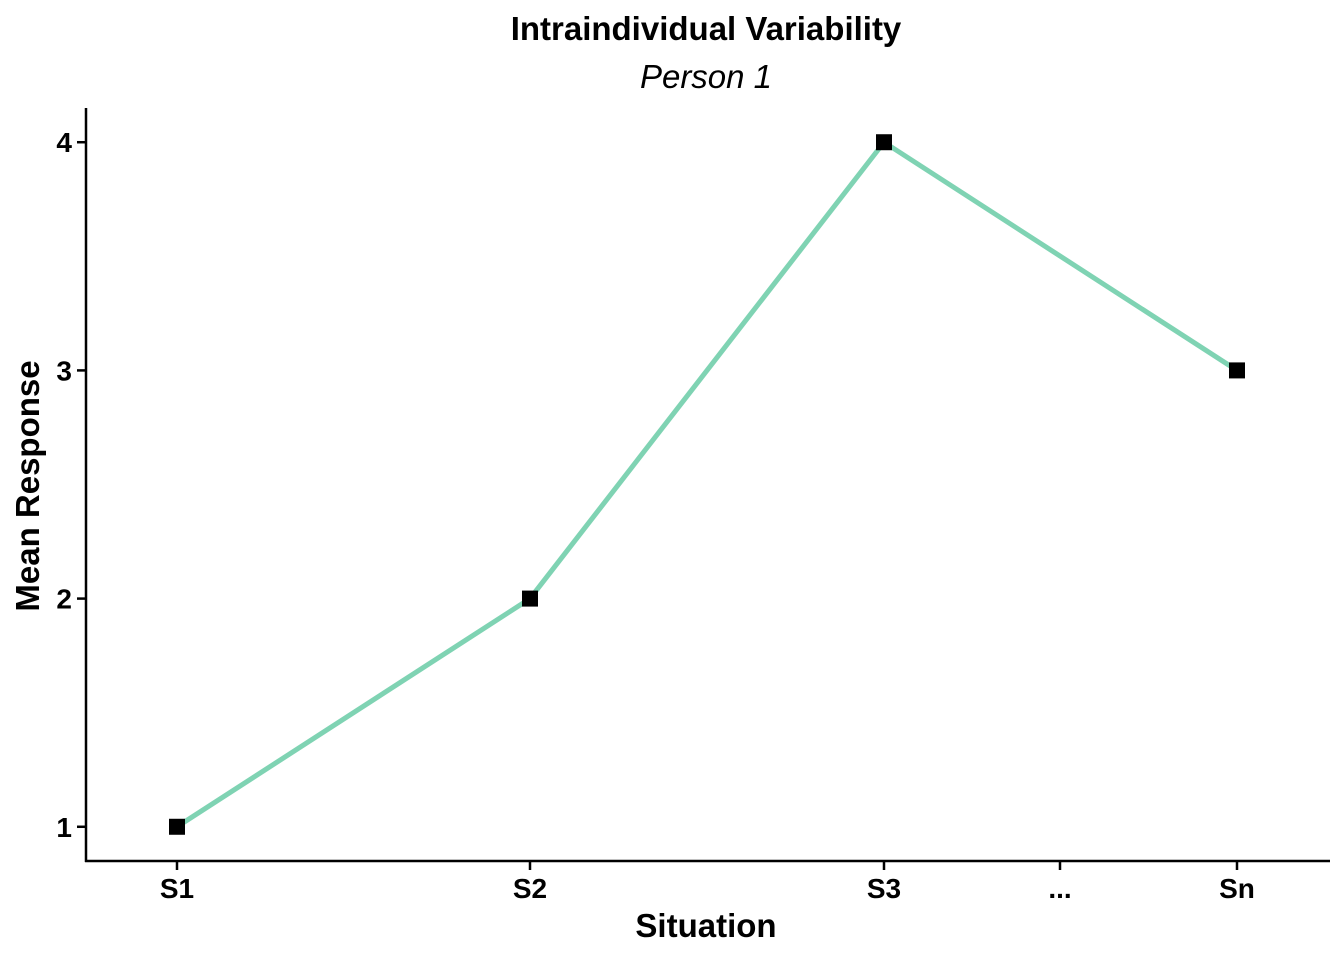  What do you see at coordinates (707, 882) in the screenshot?
I see `x-ticks: S1 S2 S3... Sn` at bounding box center [707, 882].